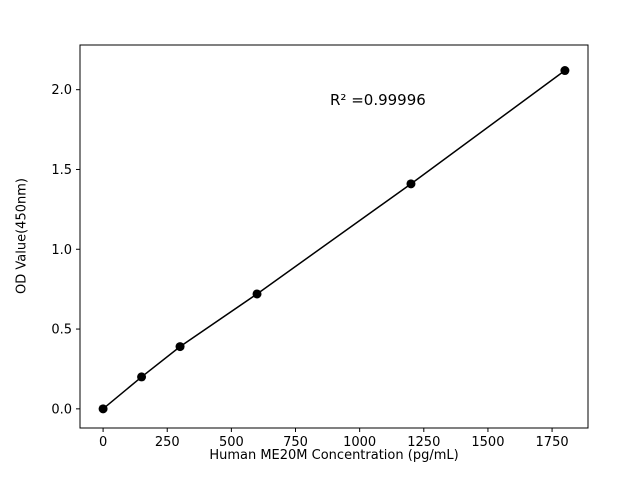 The image size is (640, 480). Describe the element at coordinates (61, 409) in the screenshot. I see `y-tick-label: 0.0` at that location.